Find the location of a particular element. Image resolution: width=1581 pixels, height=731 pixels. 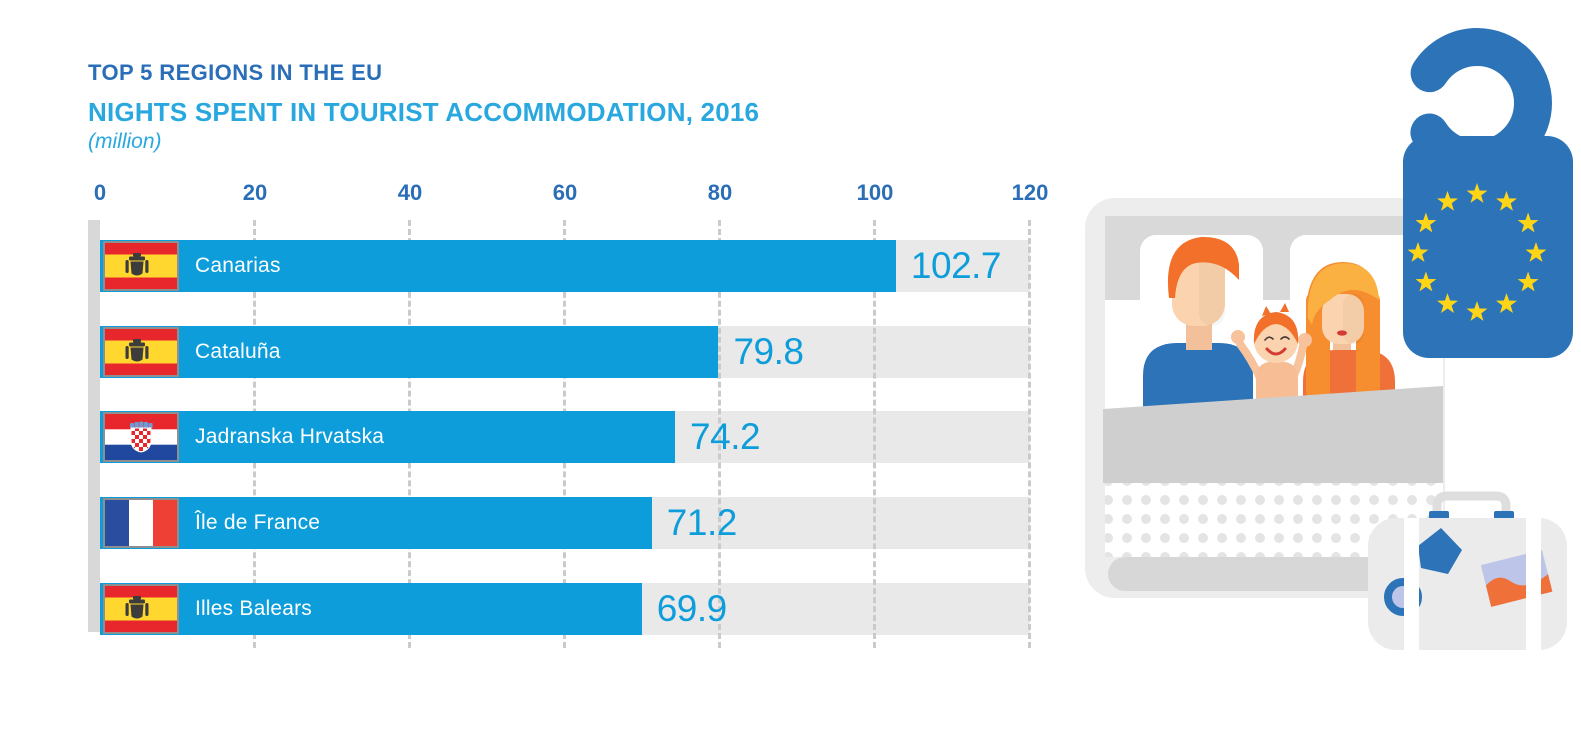

bar-cataluna: Cataluña is located at coordinates (409, 351).